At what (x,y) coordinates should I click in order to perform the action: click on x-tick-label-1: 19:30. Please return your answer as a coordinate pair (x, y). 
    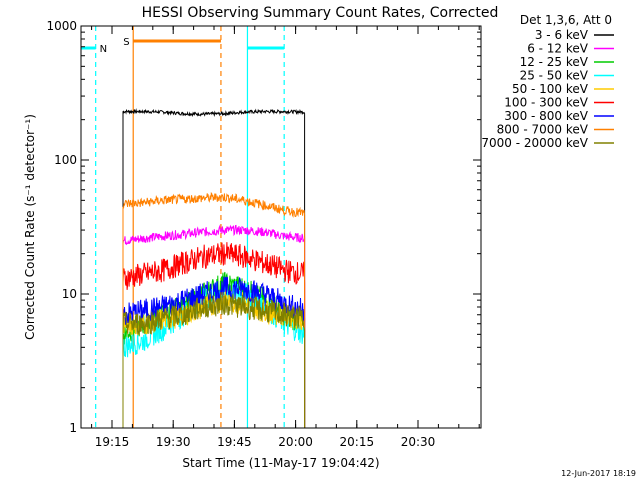
    Looking at the image, I should click on (173, 442).